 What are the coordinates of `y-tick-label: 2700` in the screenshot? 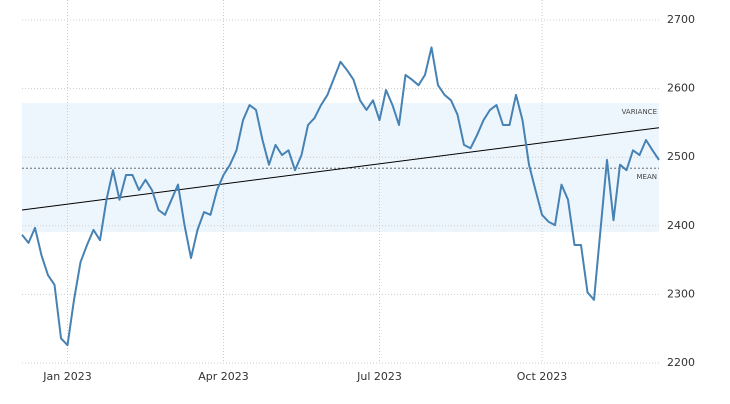 It's located at (681, 19).